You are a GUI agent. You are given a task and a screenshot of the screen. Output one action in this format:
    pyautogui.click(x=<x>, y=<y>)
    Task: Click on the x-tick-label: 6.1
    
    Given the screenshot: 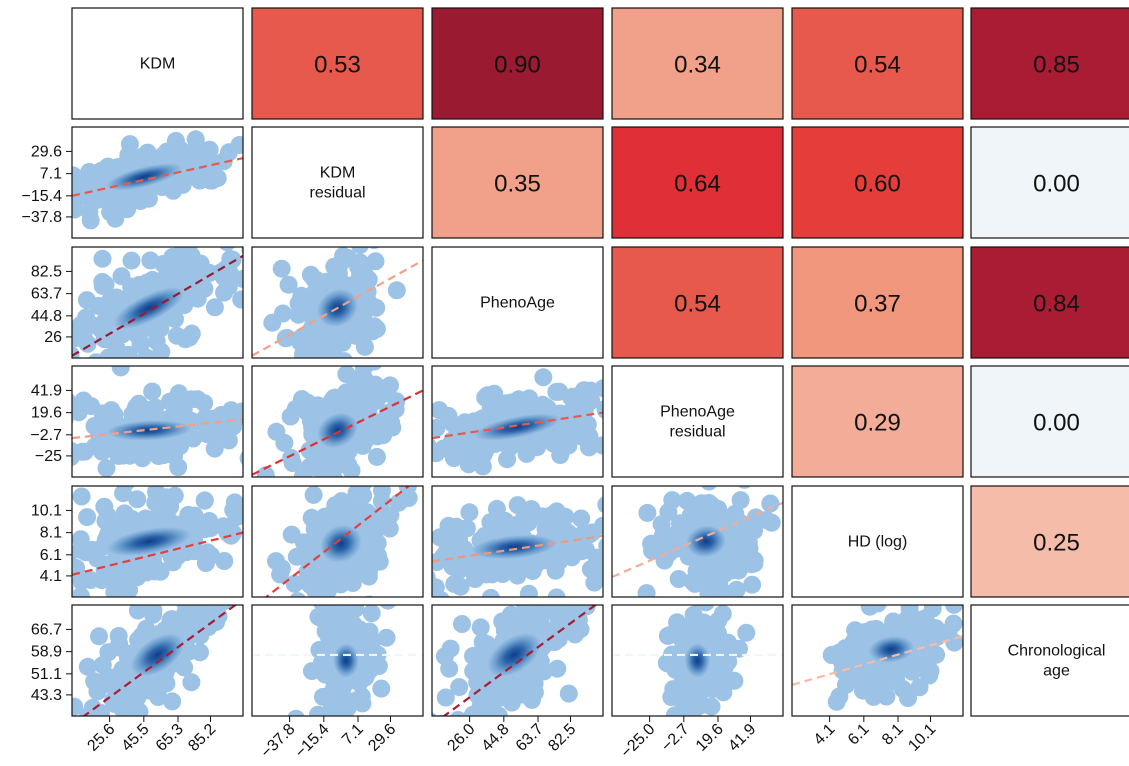 What is the action you would take?
    pyautogui.click(x=859, y=735)
    